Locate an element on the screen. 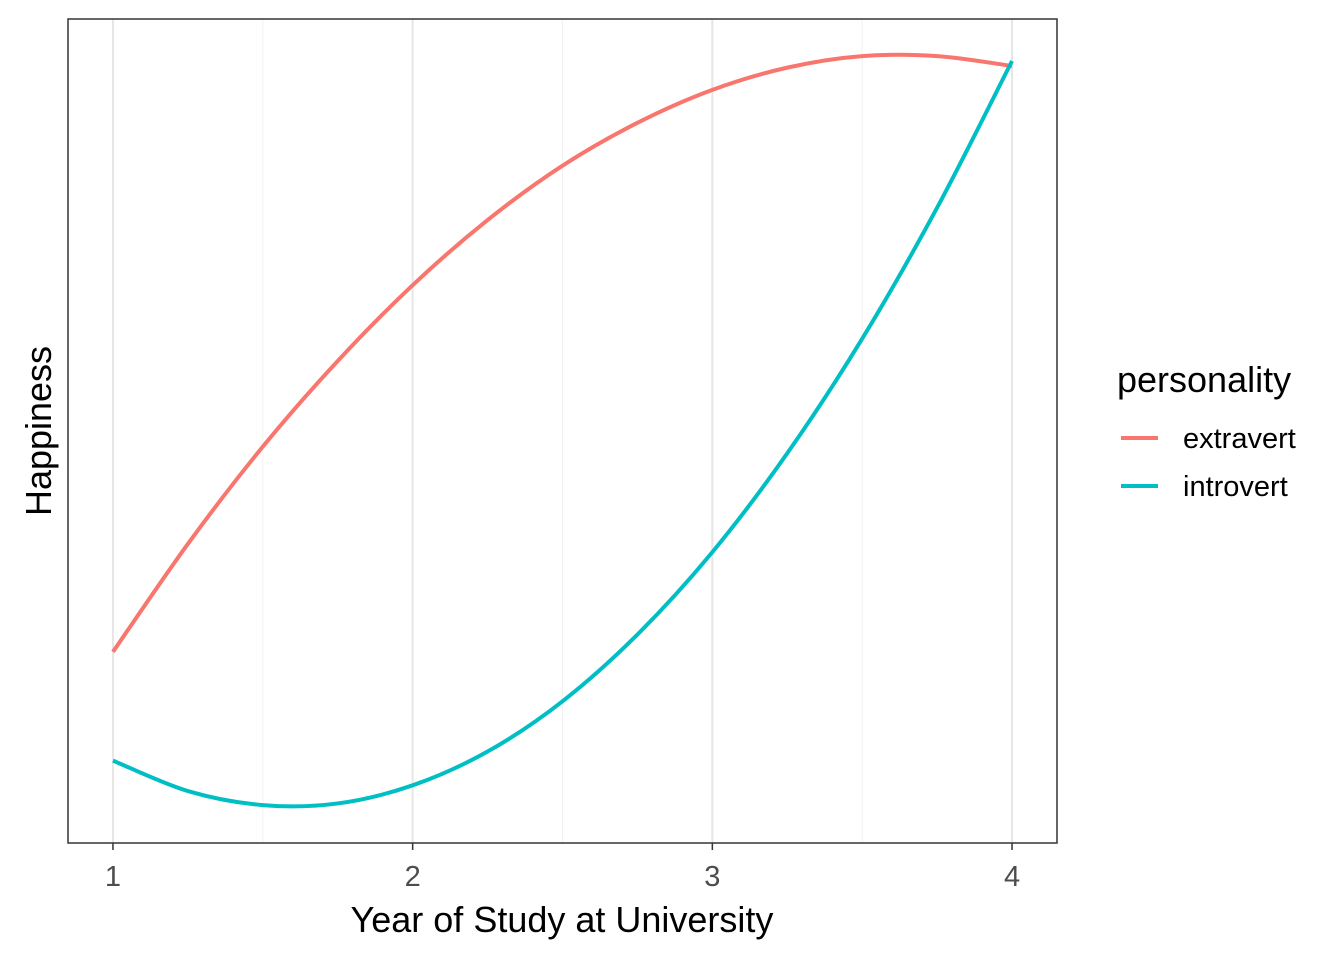 This screenshot has height=960, width=1344. x-axis-title: Year of Study at University is located at coordinates (562, 919).